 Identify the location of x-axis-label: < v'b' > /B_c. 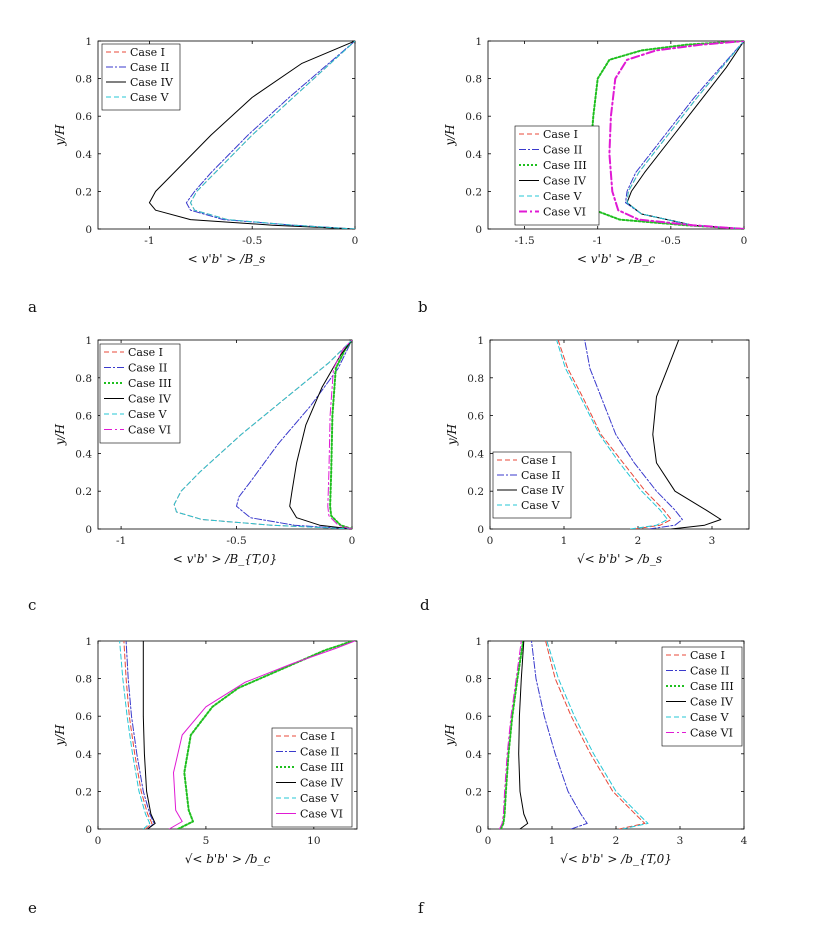
(616, 259).